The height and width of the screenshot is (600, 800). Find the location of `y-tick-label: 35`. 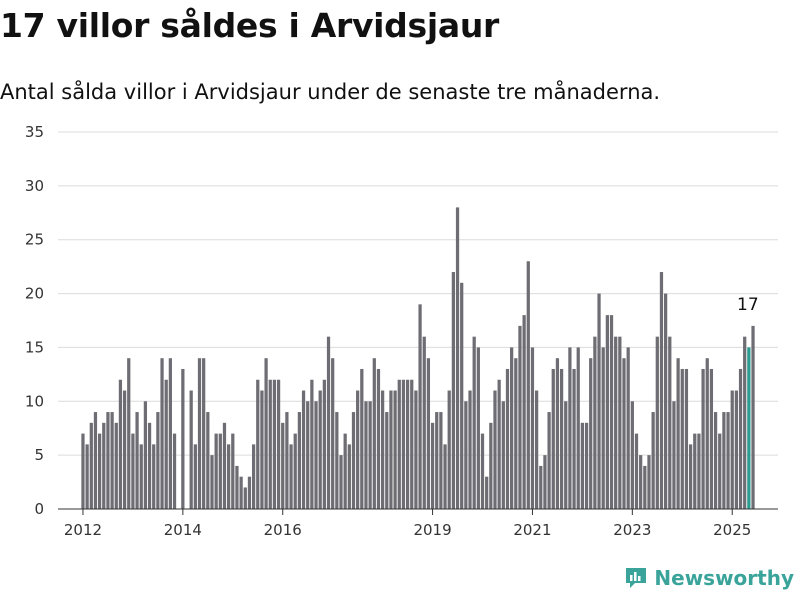

y-tick-label: 35 is located at coordinates (34, 132).